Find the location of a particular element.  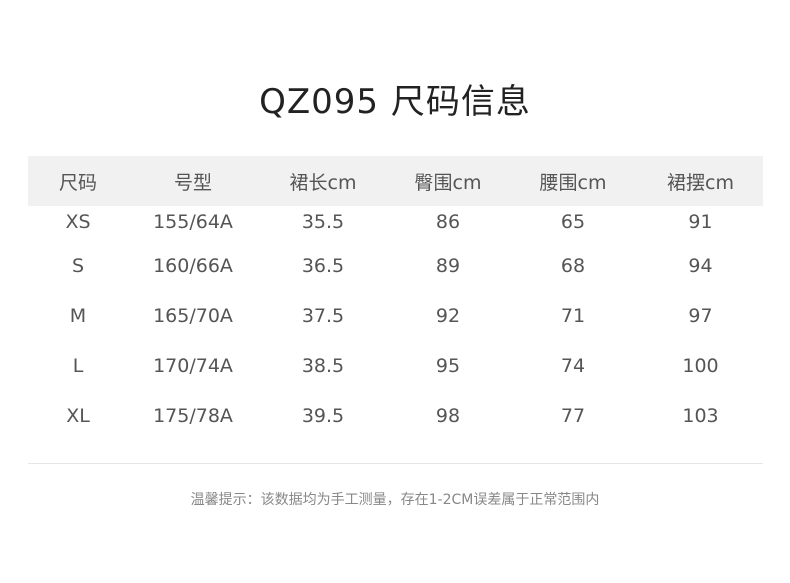

table-row: M 165/70A 37.5 92 71 97 is located at coordinates (395, 316).